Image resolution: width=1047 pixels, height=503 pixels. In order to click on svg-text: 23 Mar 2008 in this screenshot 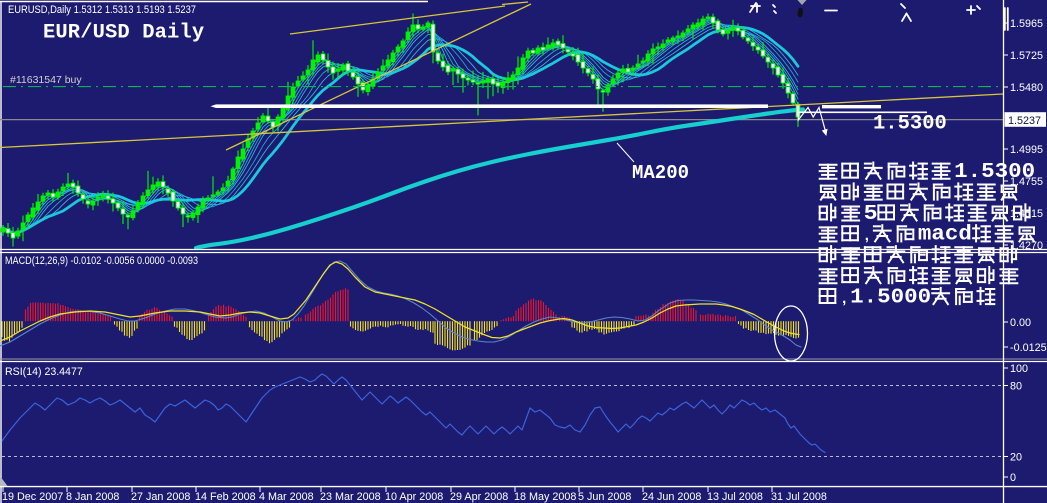, I will do `click(350, 497)`.